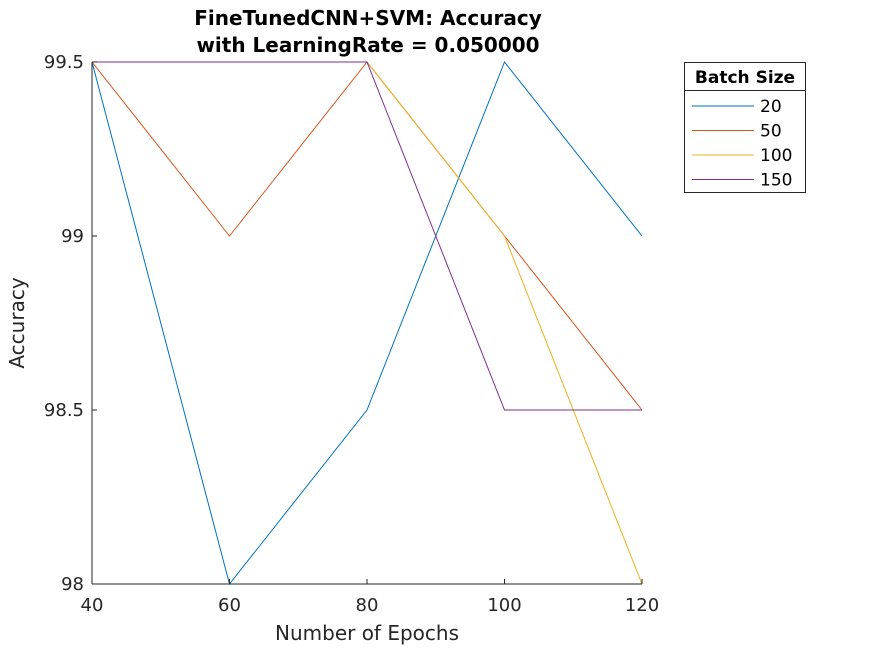 This screenshot has width=875, height=656. What do you see at coordinates (776, 156) in the screenshot?
I see `legend-label-100: 100` at bounding box center [776, 156].